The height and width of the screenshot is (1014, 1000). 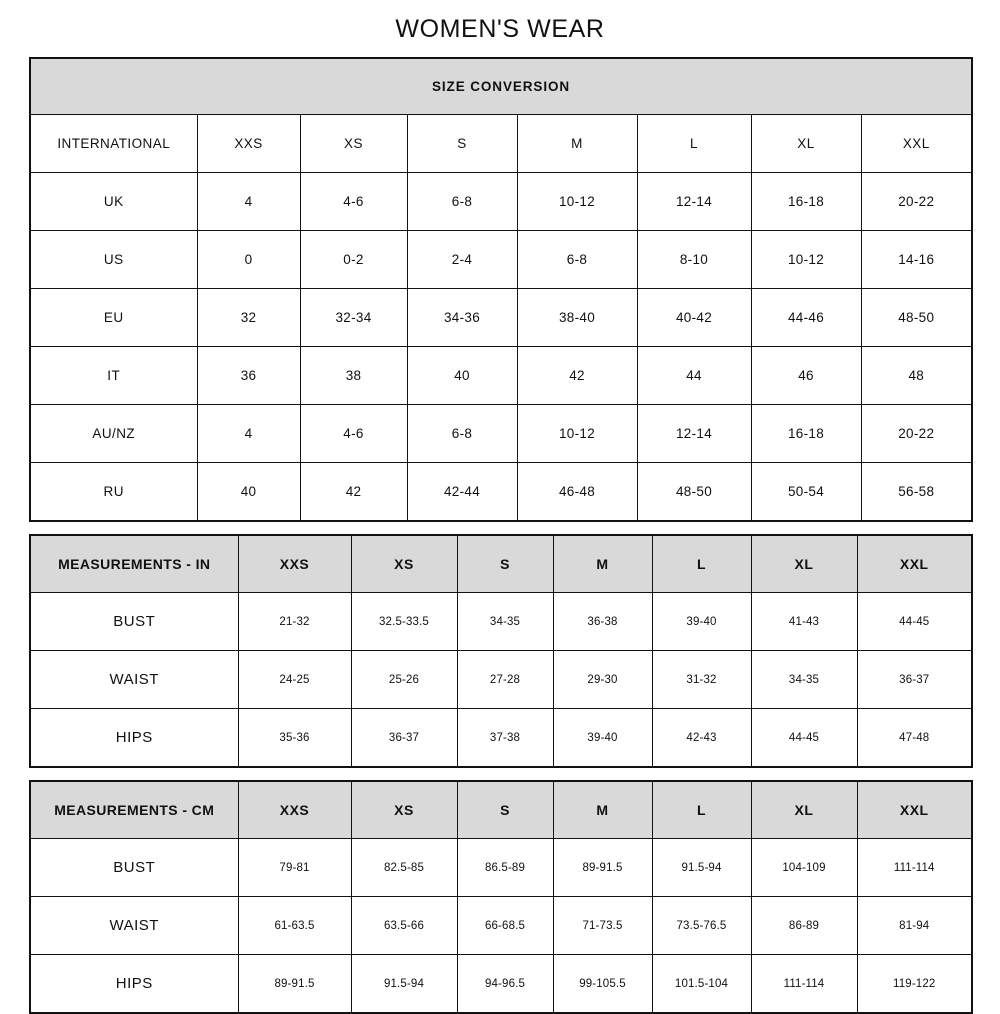 I want to click on table-banner-row: SIZE CONVERSION, so click(x=501, y=86).